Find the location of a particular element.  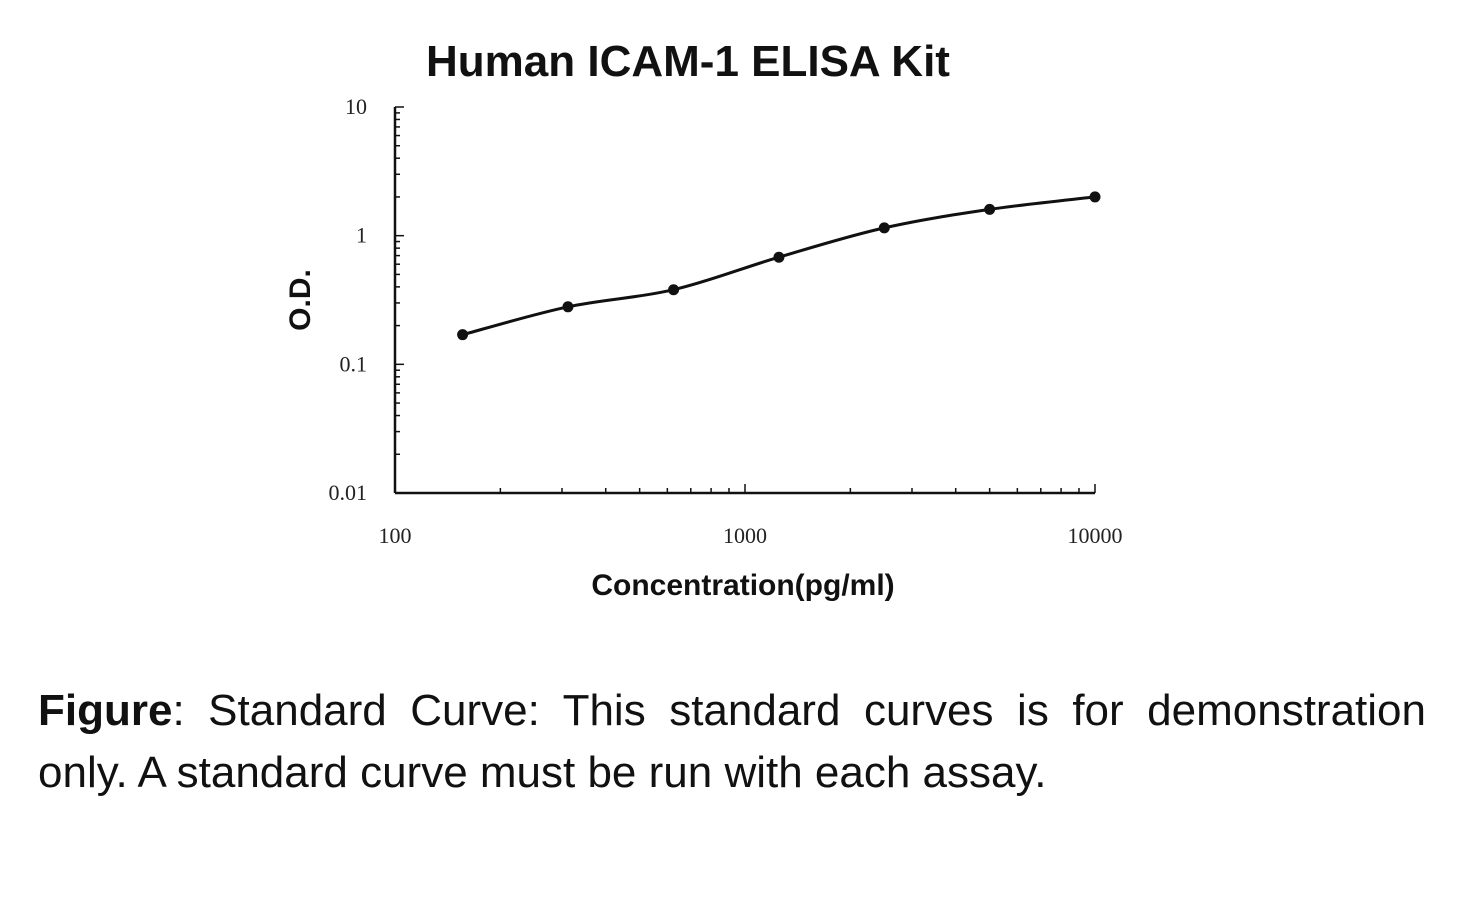

x-tick-label: 10000 is located at coordinates (1095, 535).